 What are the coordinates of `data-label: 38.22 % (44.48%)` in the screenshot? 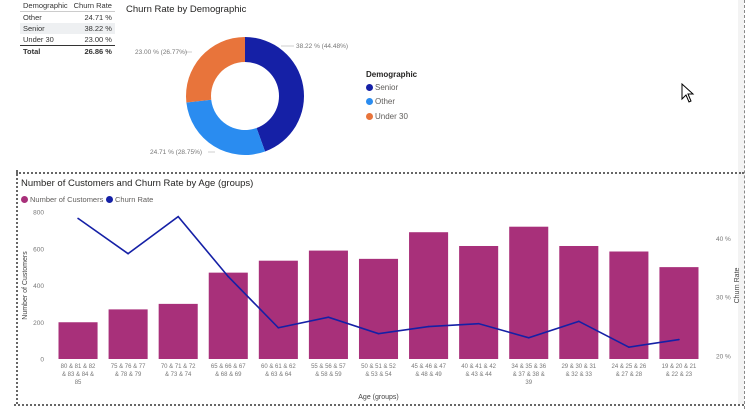 It's located at (322, 46).